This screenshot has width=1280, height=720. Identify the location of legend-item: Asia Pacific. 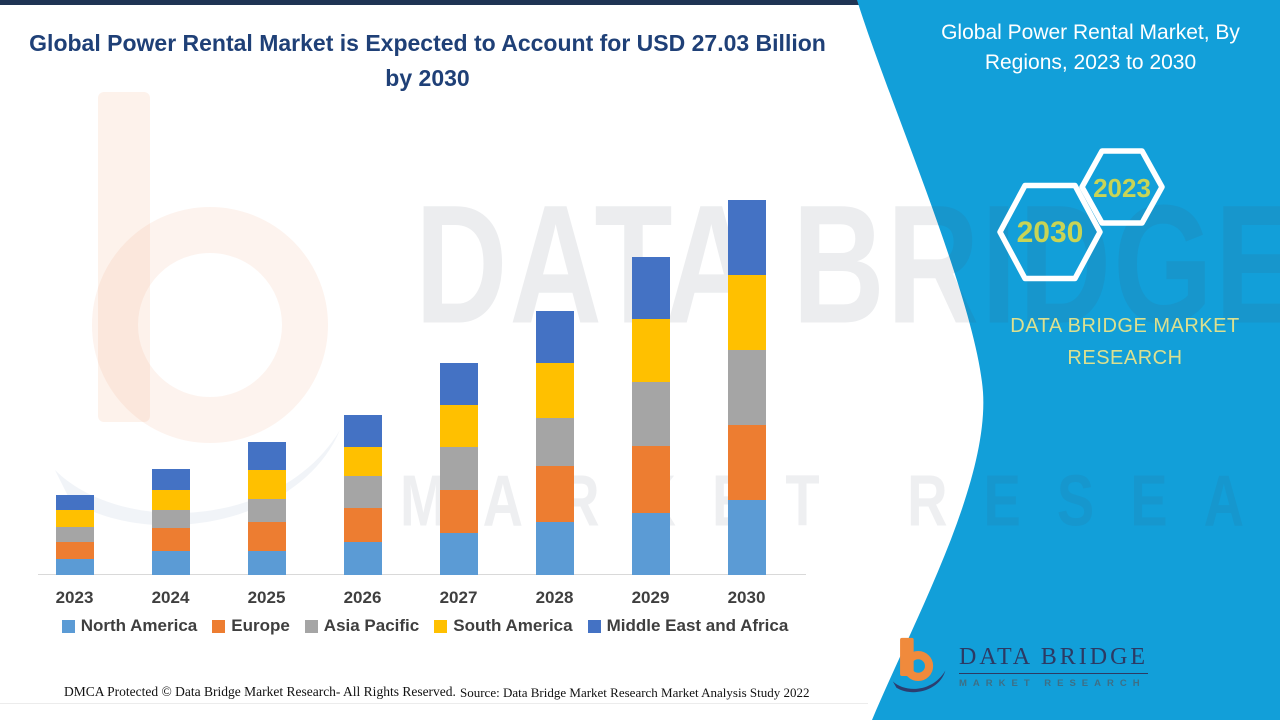
(362, 626).